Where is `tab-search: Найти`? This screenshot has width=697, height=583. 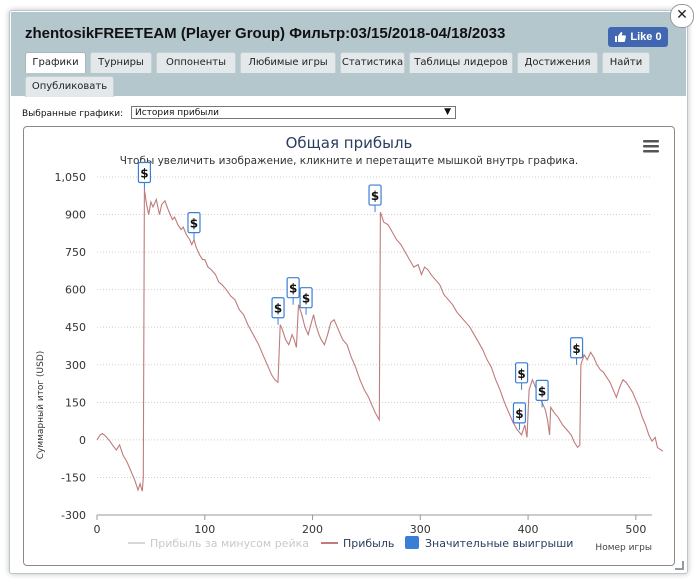
tab-search: Найти is located at coordinates (626, 62).